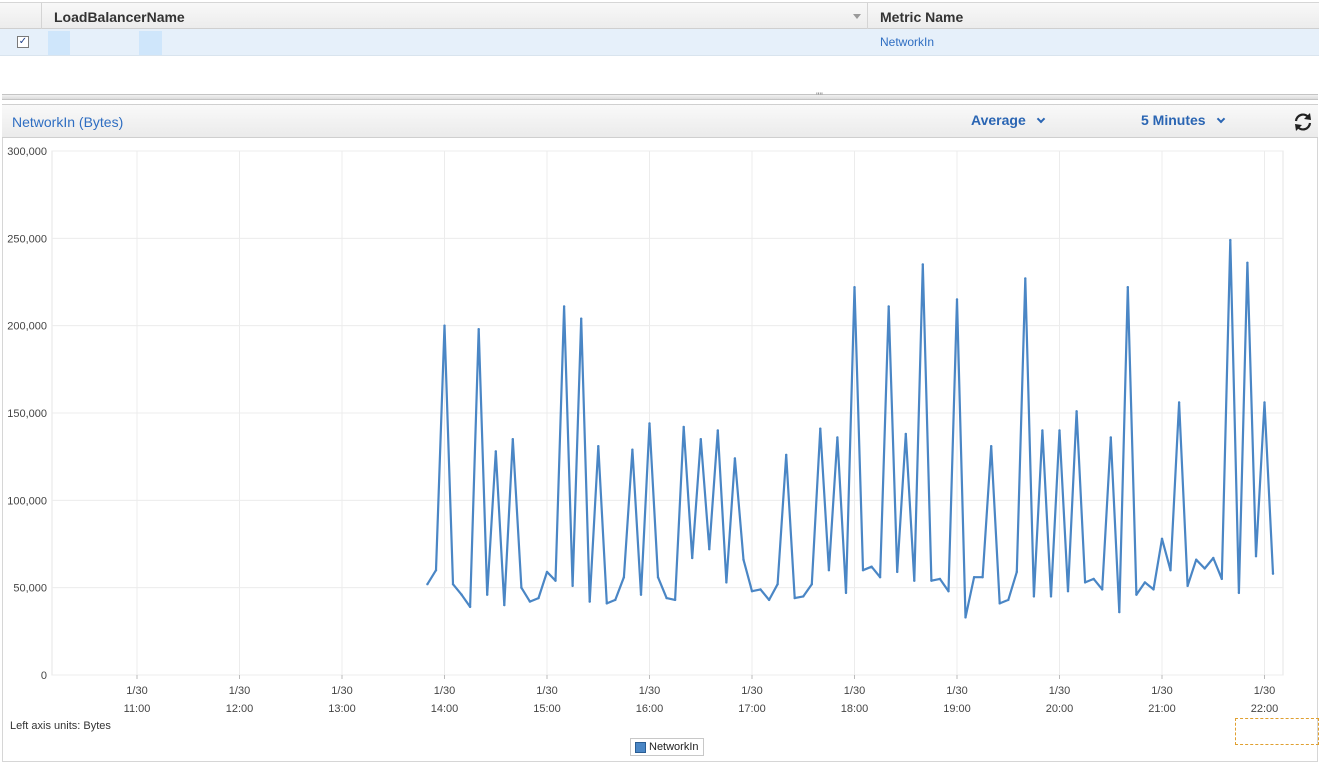 The height and width of the screenshot is (765, 1319). I want to click on legend-swatch, so click(640, 747).